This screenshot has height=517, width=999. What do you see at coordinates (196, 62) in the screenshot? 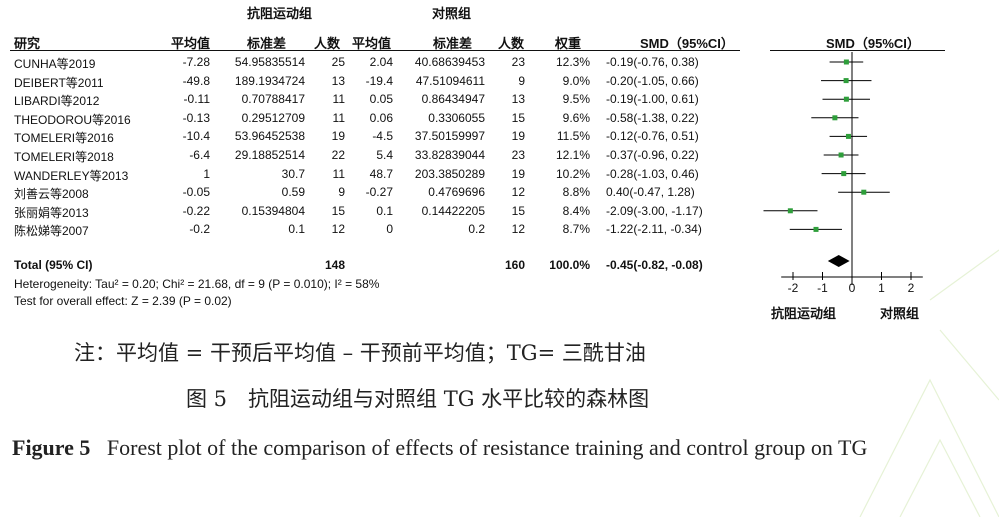
I see `cell-mean-training: -7.28` at bounding box center [196, 62].